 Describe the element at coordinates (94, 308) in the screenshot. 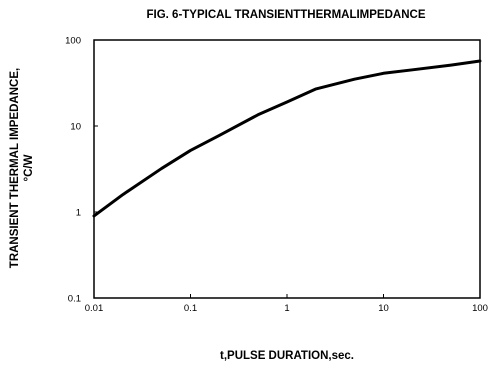

I see `x-tick-label: 0.01` at that location.